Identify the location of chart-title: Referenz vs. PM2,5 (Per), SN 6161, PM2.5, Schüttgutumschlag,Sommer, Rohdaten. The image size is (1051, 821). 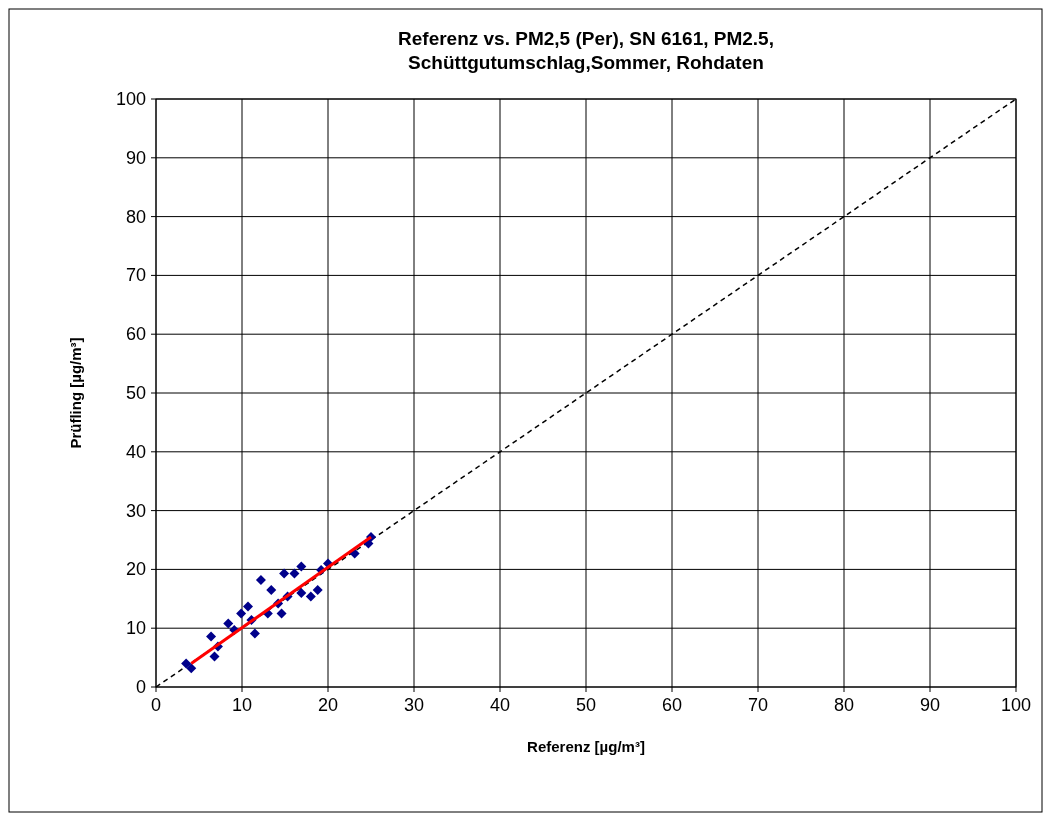
(586, 50).